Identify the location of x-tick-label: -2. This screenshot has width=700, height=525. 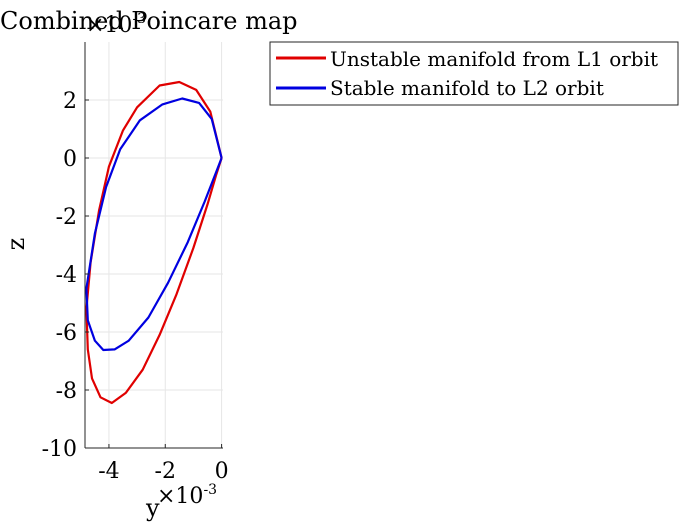
(165, 471).